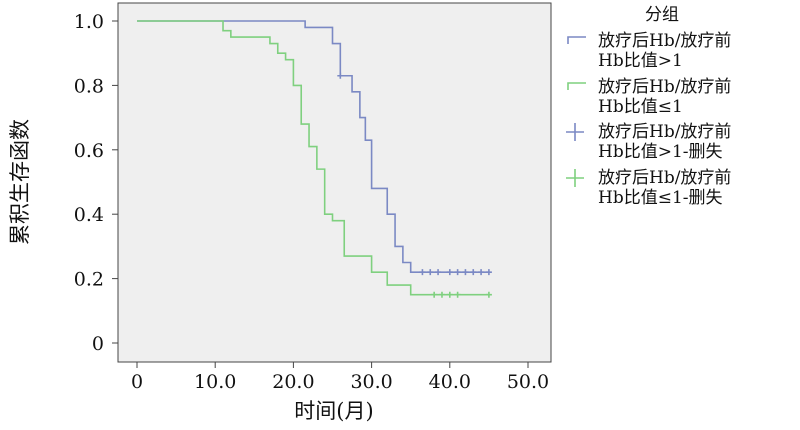 The image size is (800, 430). What do you see at coordinates (293, 382) in the screenshot?
I see `x-tick-label: 20.0` at bounding box center [293, 382].